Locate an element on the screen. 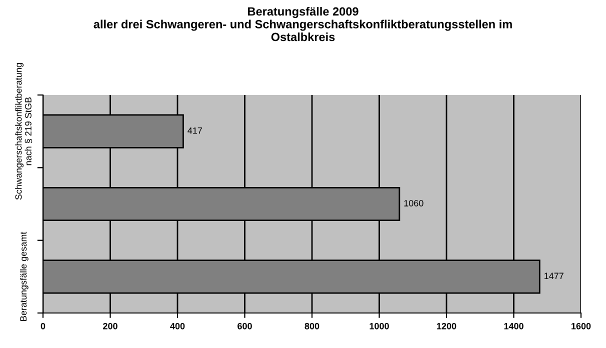  y-tick-label: Schwangerschaftskonfliktberatung nach § 219 StGB is located at coordinates (23, 131).